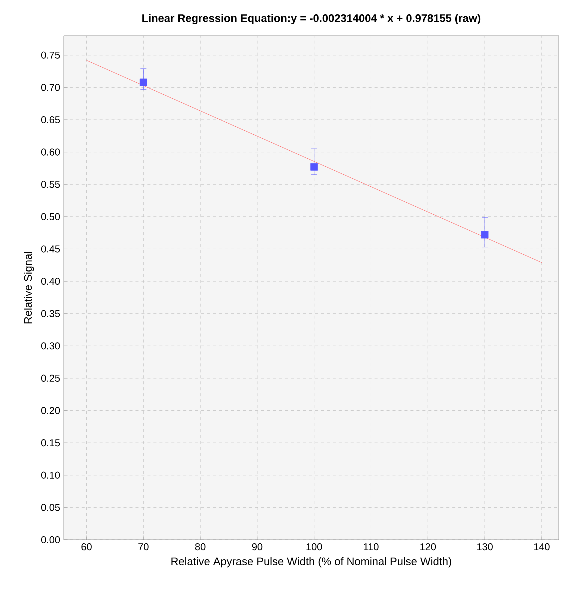  Describe the element at coordinates (50, 508) in the screenshot. I see `y-tick-label: 0.05` at that location.